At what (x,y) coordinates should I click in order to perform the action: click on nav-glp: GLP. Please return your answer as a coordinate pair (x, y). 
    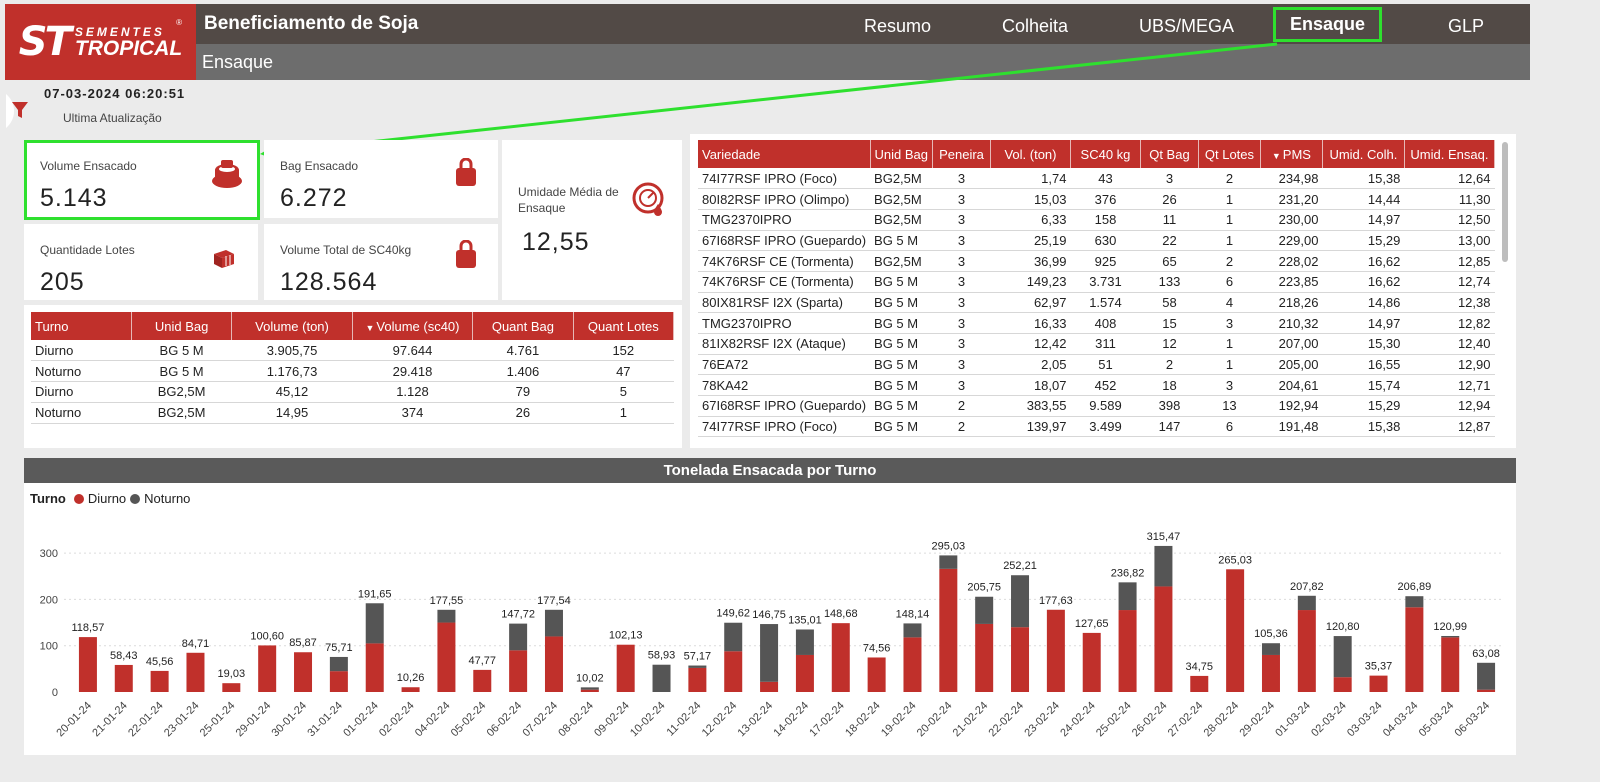
    Looking at the image, I should click on (1466, 26).